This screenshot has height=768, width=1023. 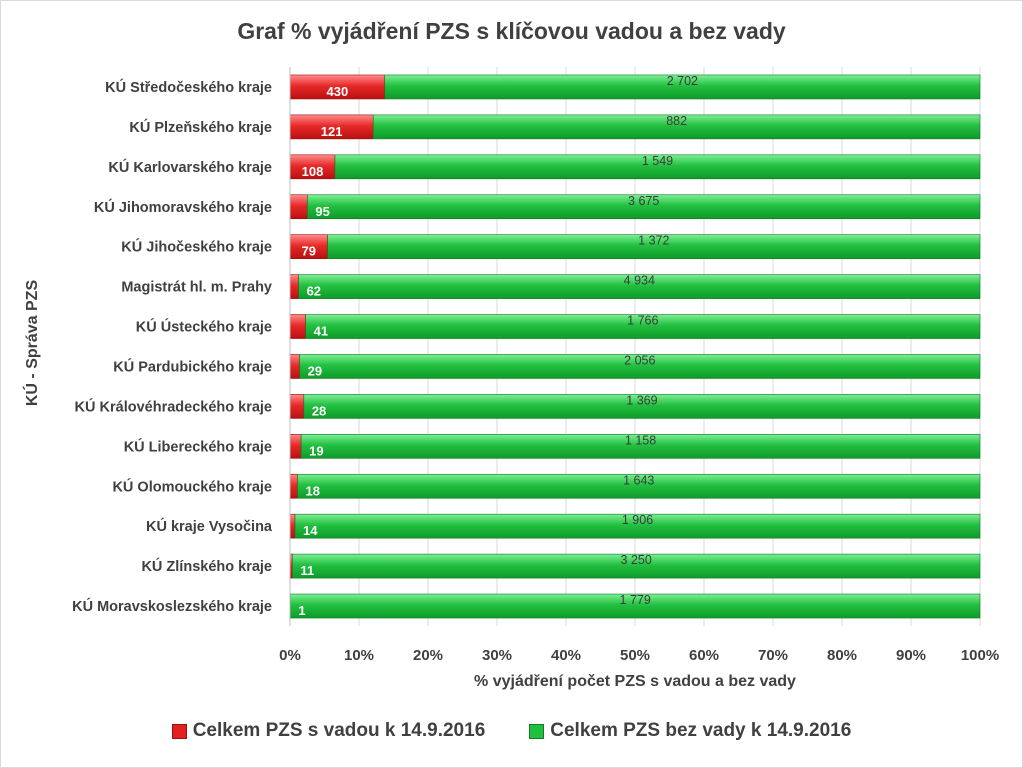 I want to click on data-label-with-defect: 14, so click(x=310, y=530).